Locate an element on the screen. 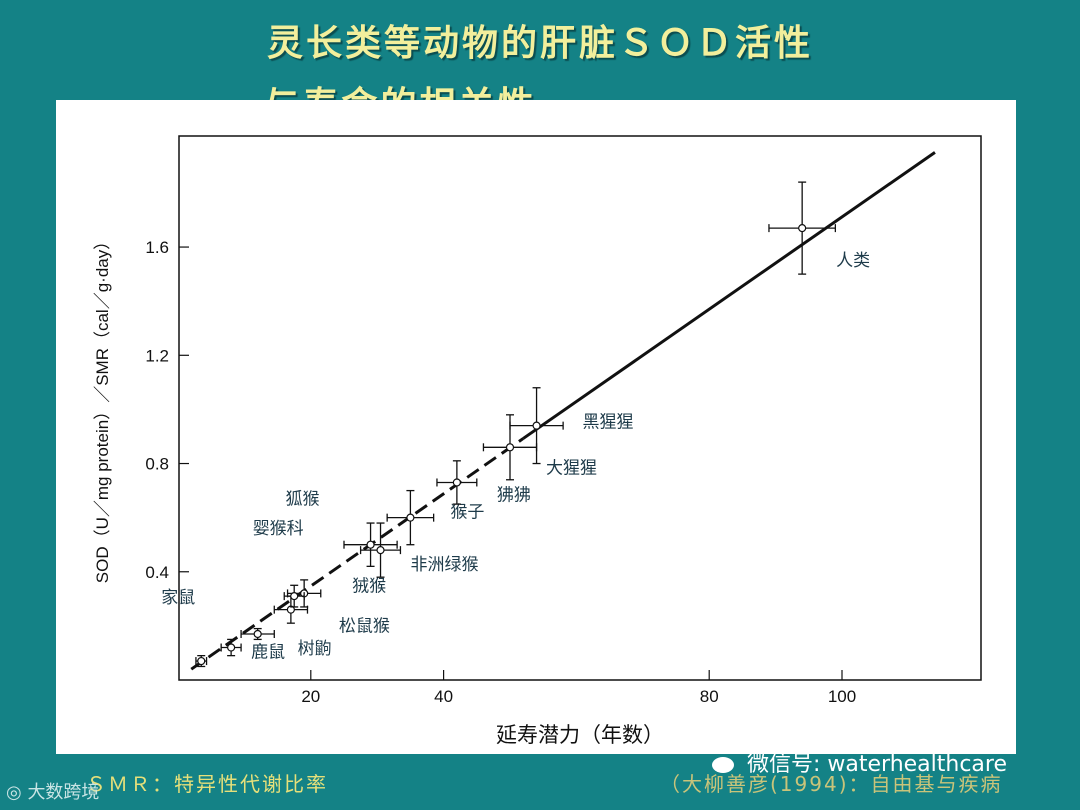  point-label: 树鼩 is located at coordinates (315, 649).